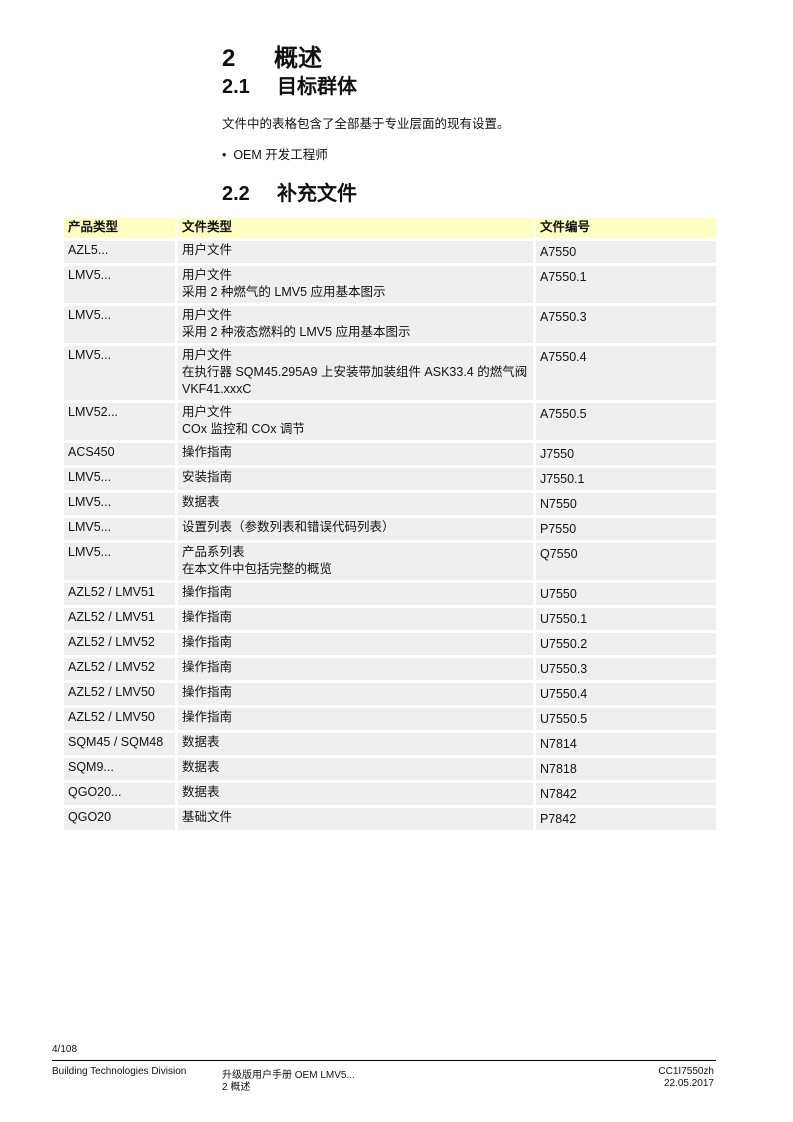 The image size is (793, 1122). Describe the element at coordinates (626, 373) in the screenshot. I see `document-number: A7550.4` at that location.